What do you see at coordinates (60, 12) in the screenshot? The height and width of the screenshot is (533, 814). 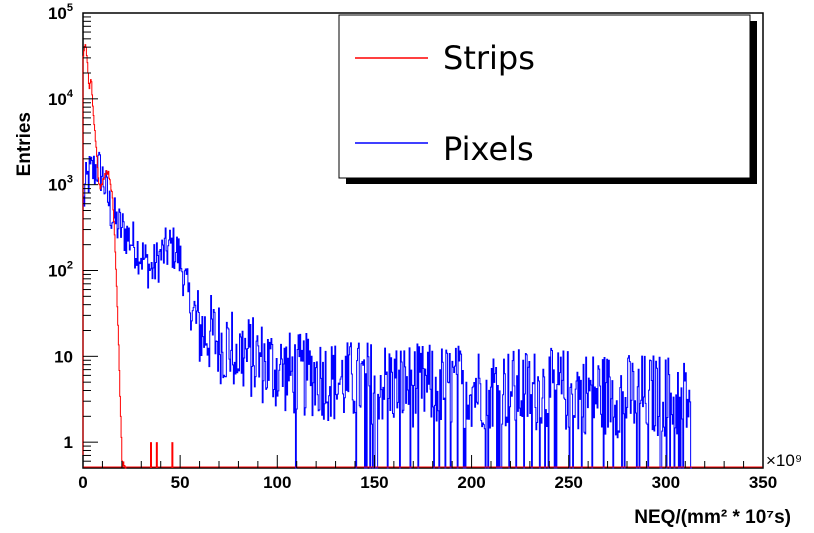 I see `y-tick-label: 10⁵` at bounding box center [60, 12].